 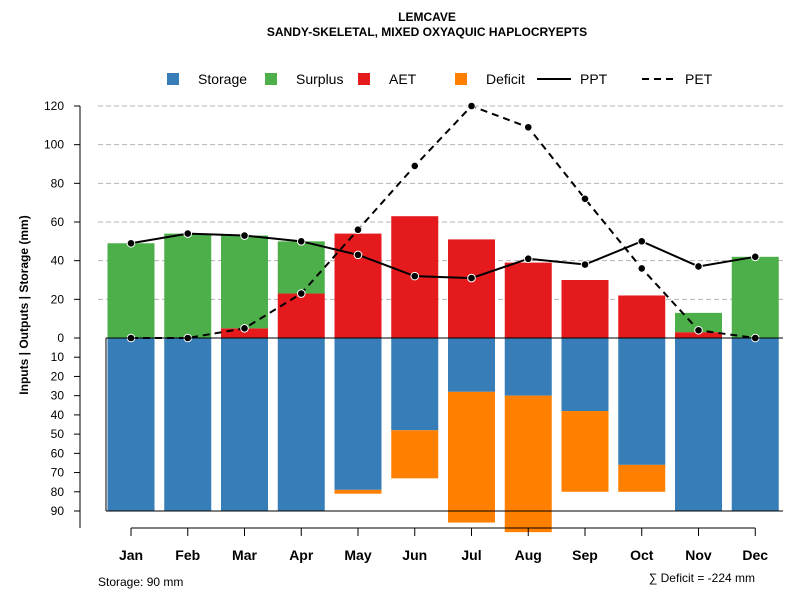 I want to click on ppt-point-jul, so click(x=471, y=278).